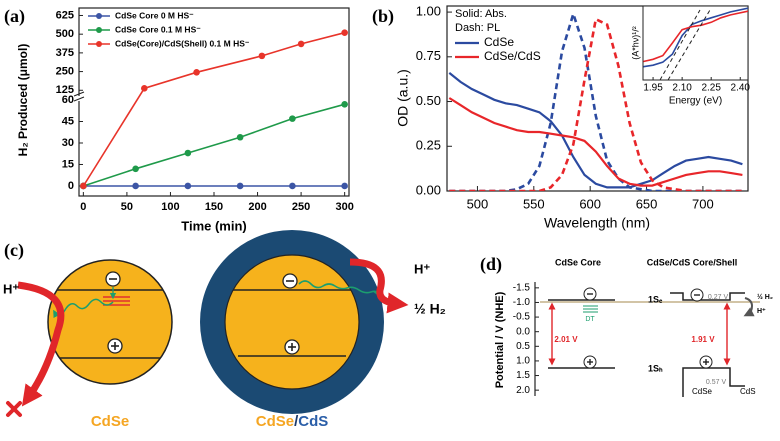  Describe the element at coordinates (14, 409) in the screenshot. I see `blocked-icon` at that location.